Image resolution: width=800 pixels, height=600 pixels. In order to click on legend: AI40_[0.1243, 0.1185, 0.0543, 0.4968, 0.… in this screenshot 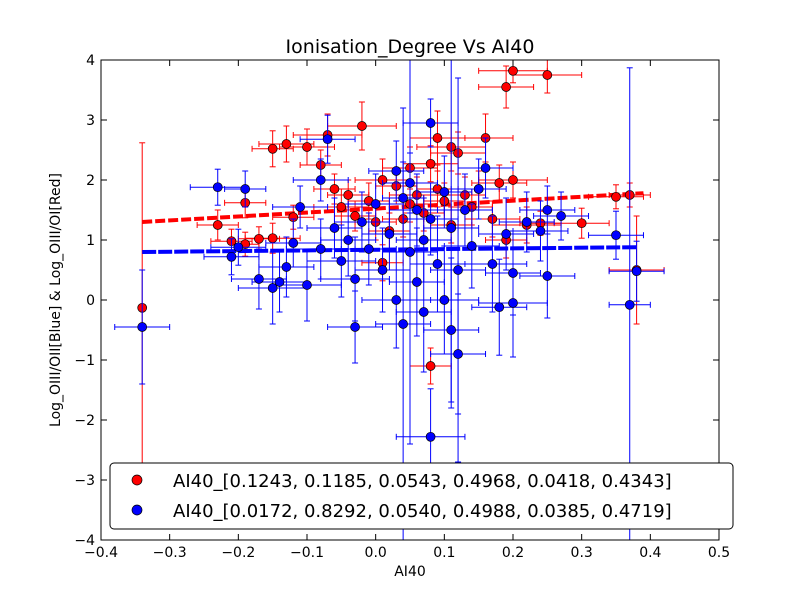, I will do `click(421, 496)`.